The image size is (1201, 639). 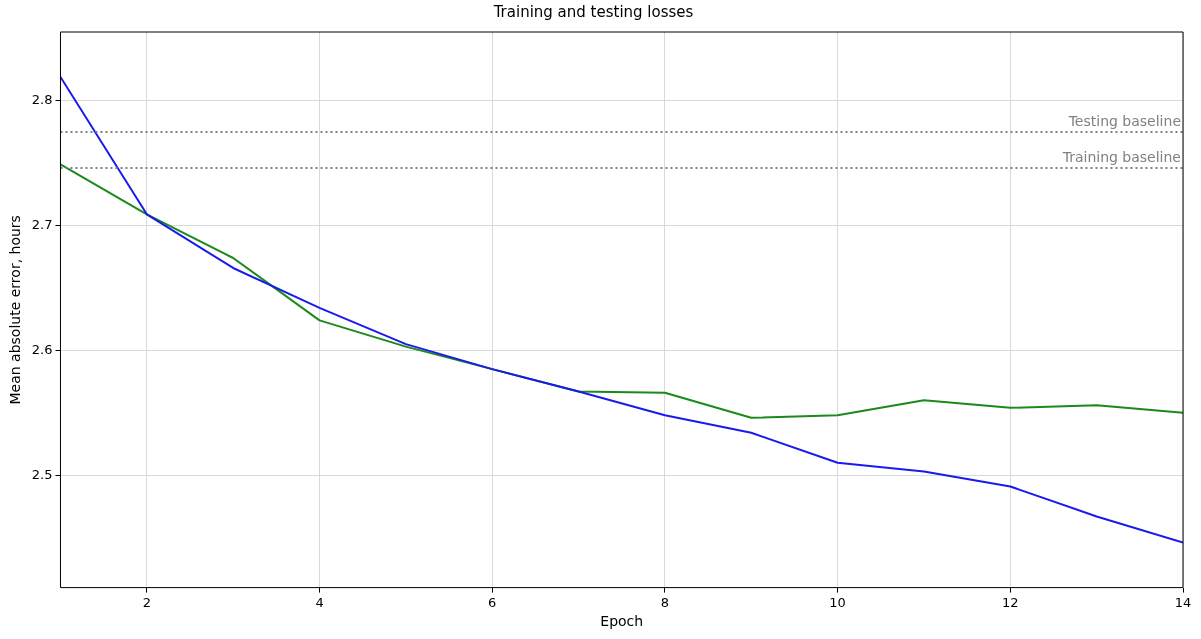 I want to click on y-axis-title: Mean absolute error, hours, so click(x=15, y=310).